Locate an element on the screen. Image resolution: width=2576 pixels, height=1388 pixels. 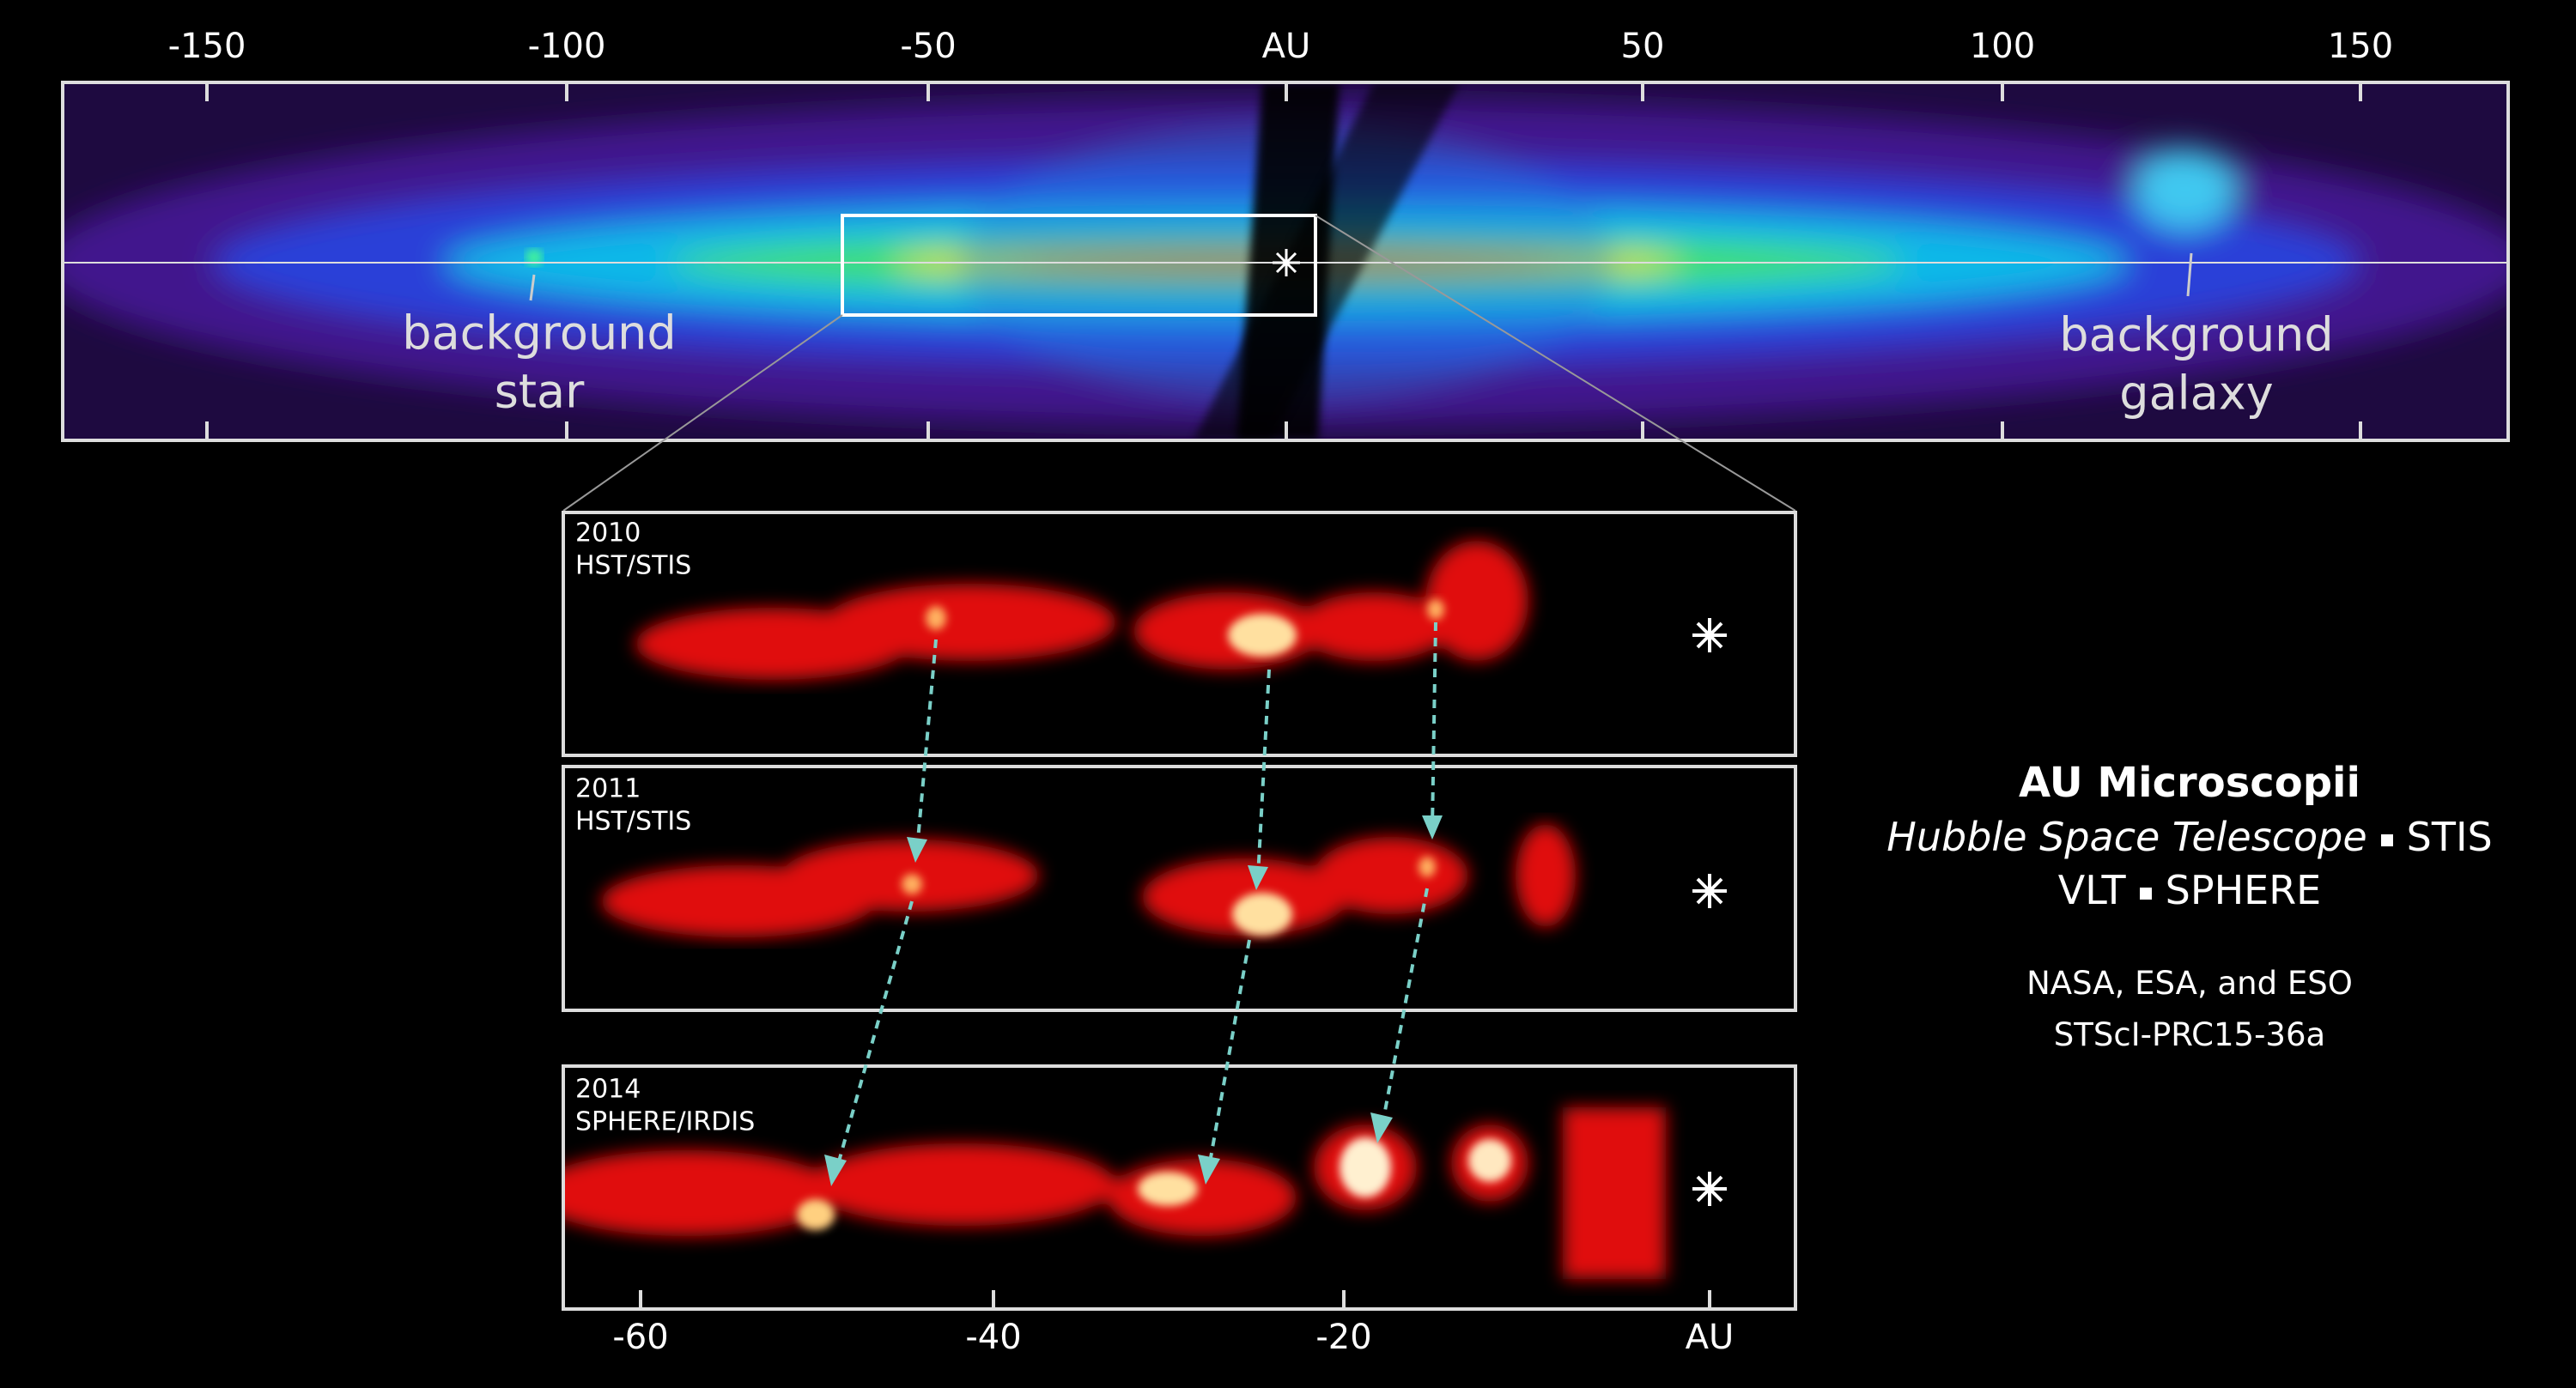
bottom-tick-label: AU is located at coordinates (1711, 1337).